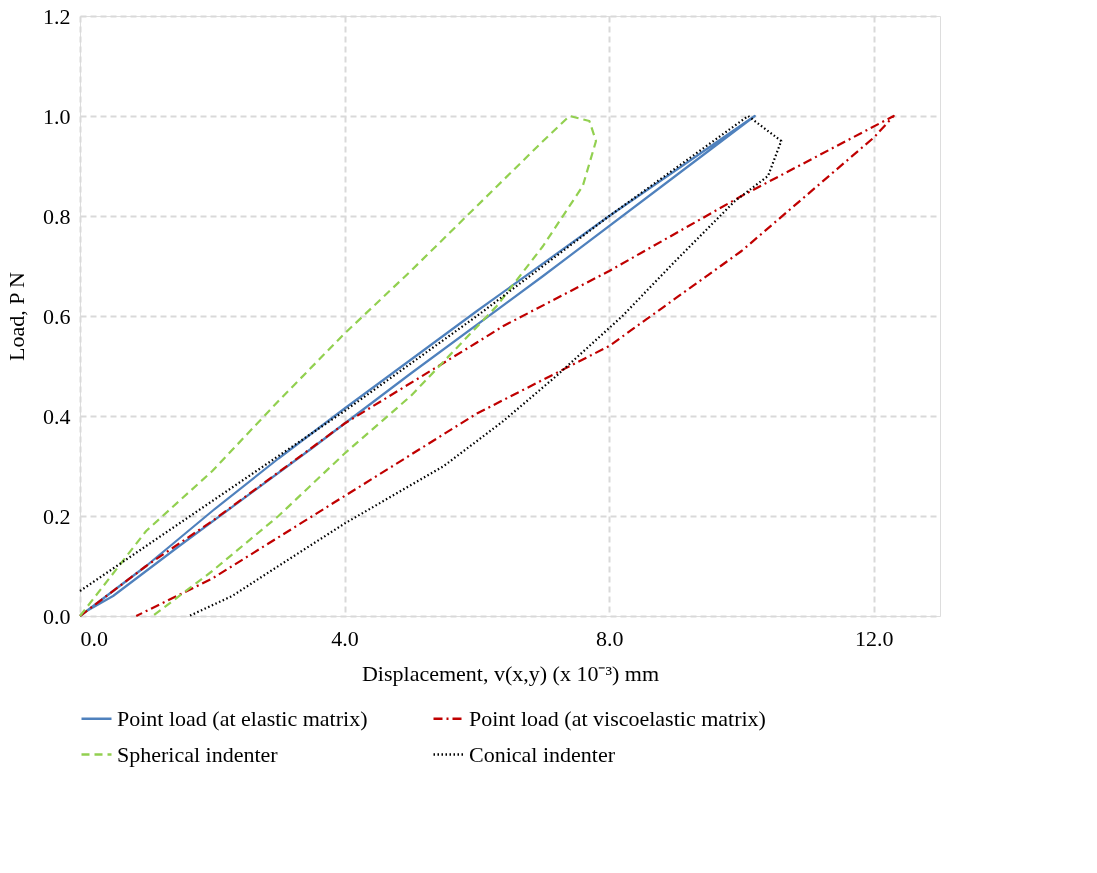 The image size is (1097, 873). What do you see at coordinates (57, 516) in the screenshot?
I see `y-tick-label: 0.2` at bounding box center [57, 516].